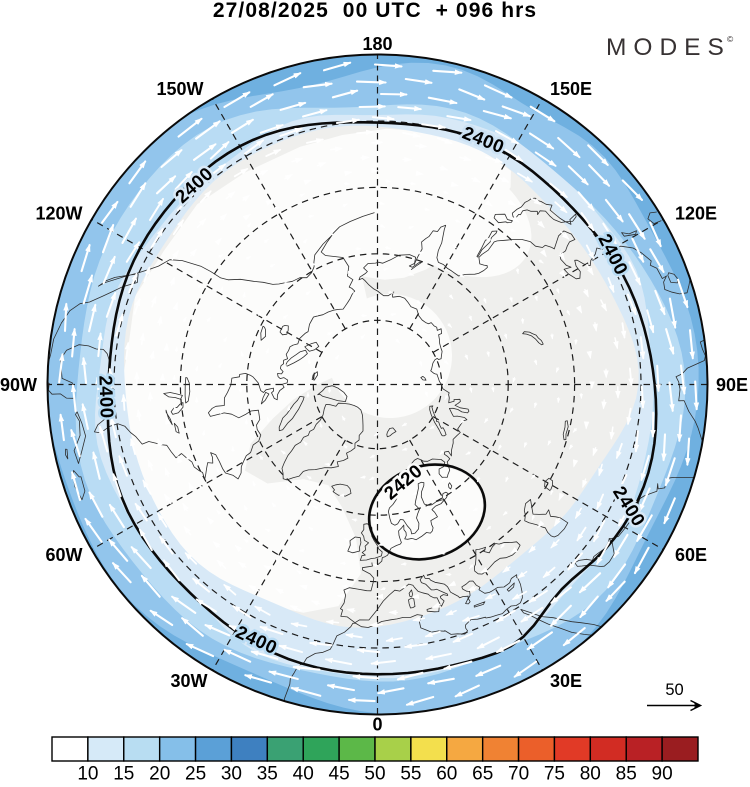 The image size is (750, 787). I want to click on svg-text: 10, so click(87, 773).